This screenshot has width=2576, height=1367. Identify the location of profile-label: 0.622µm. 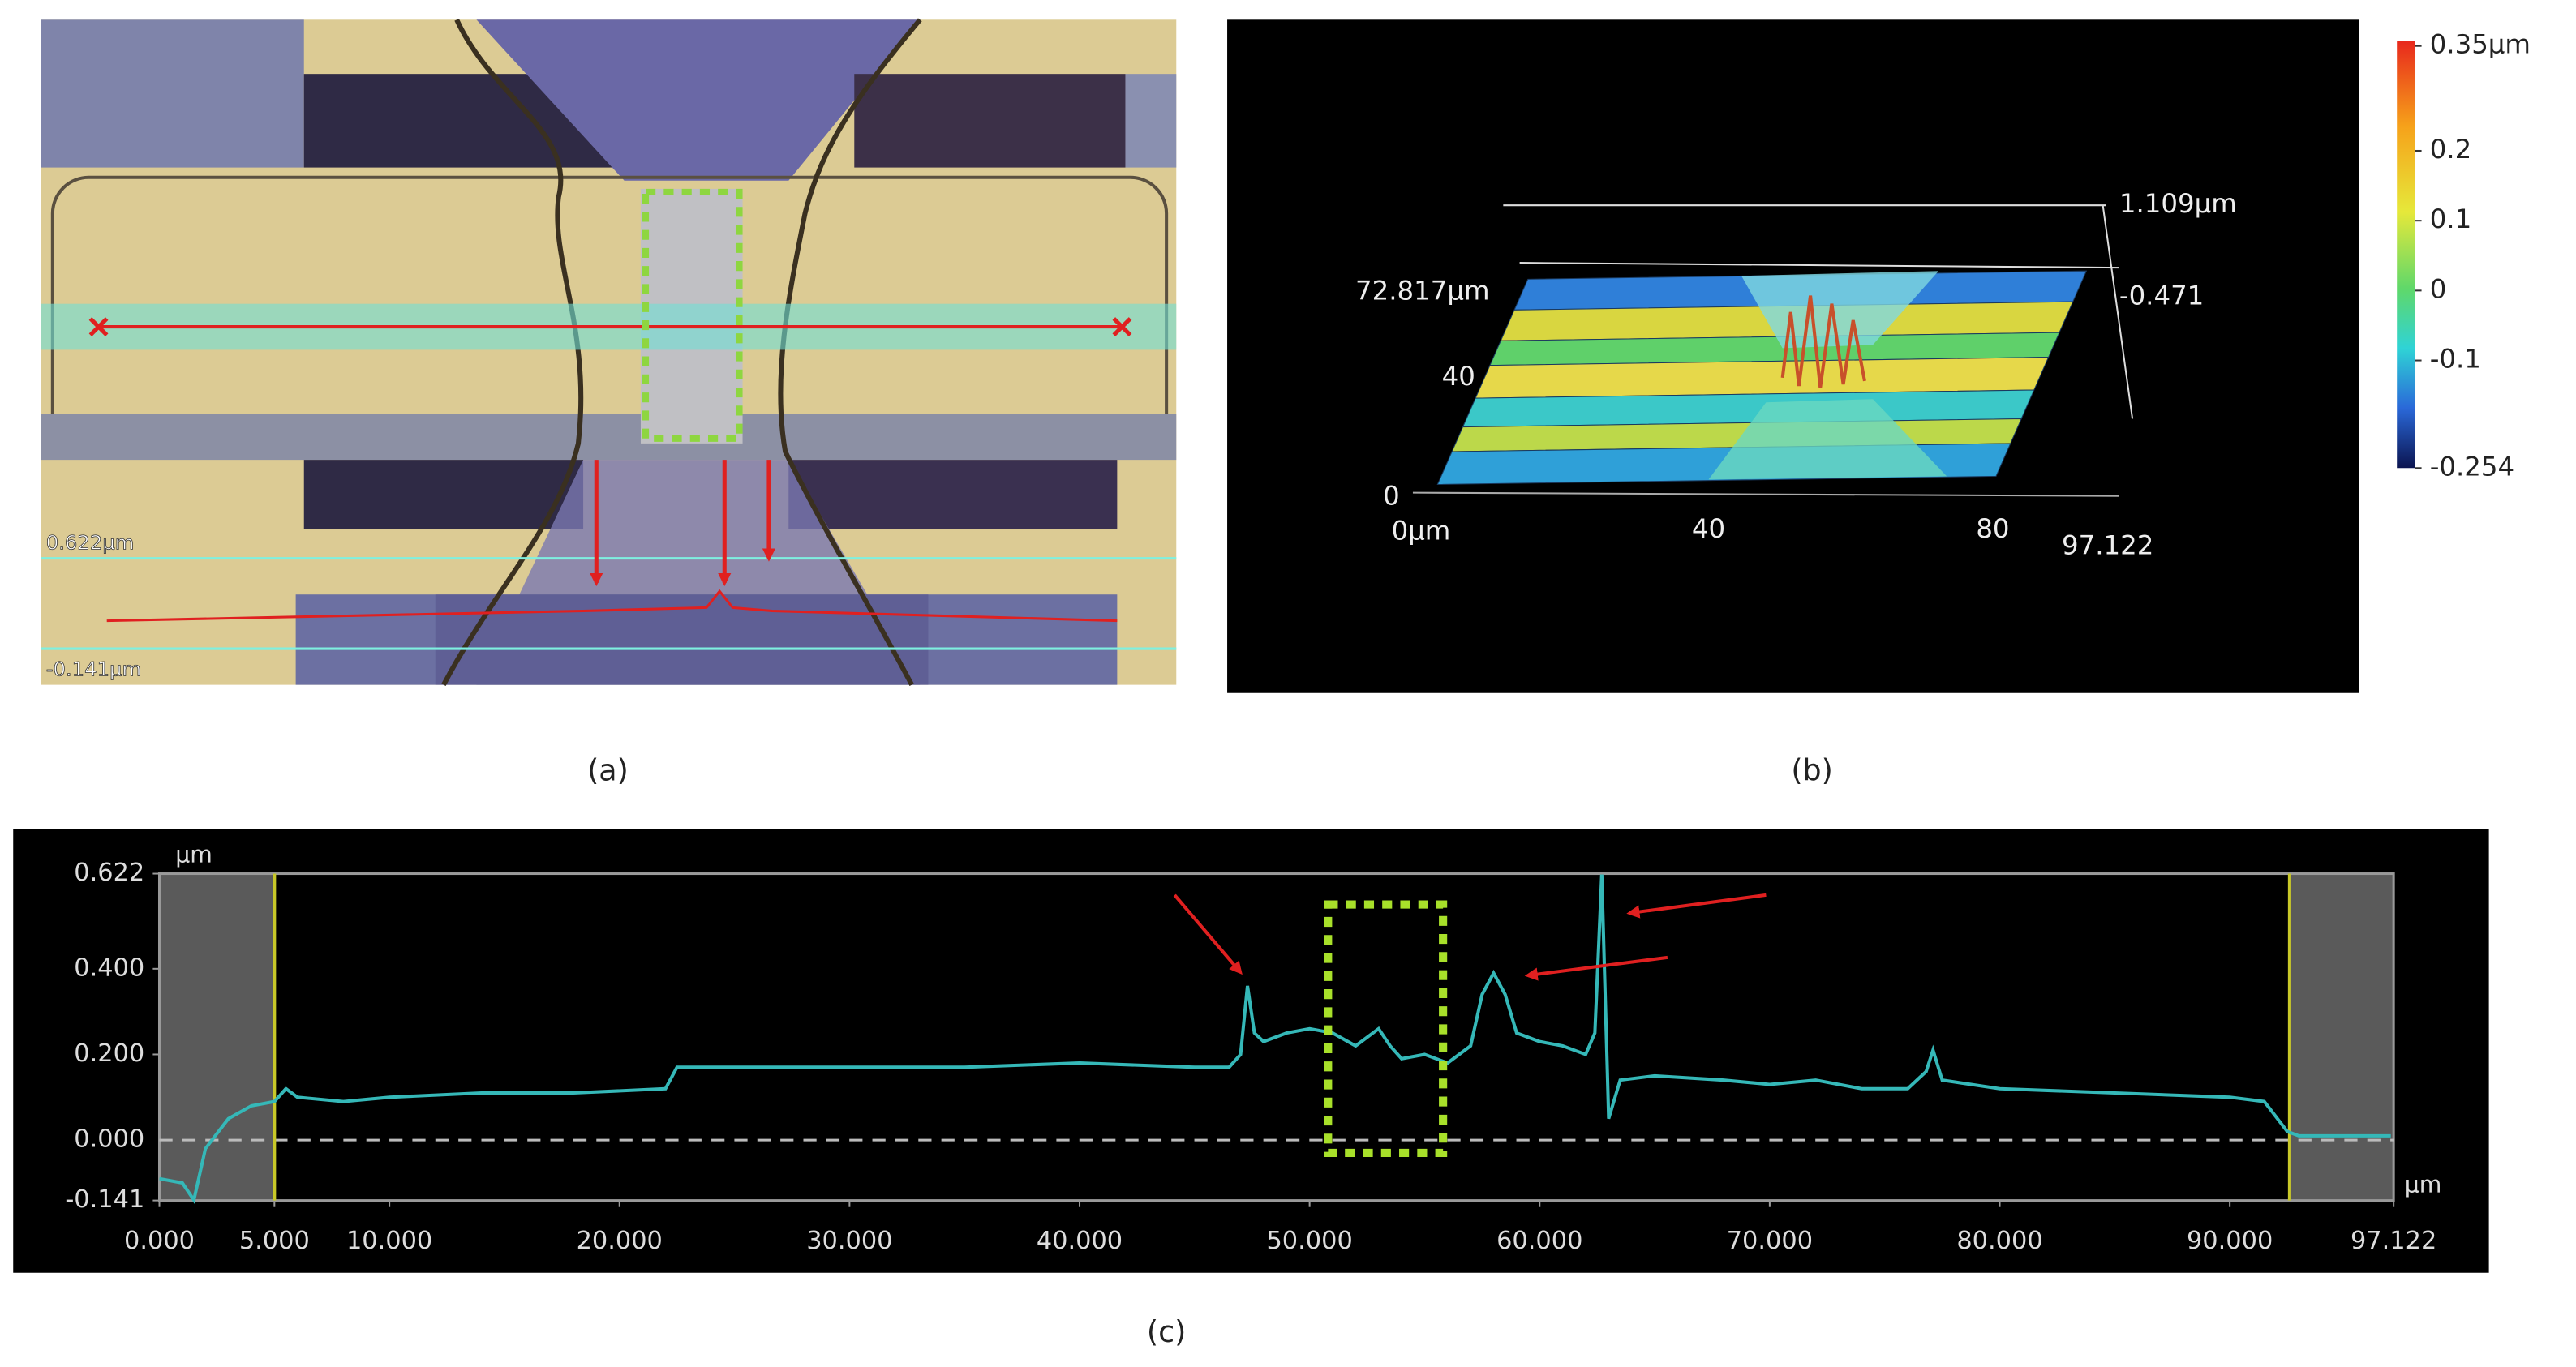
(90, 542).